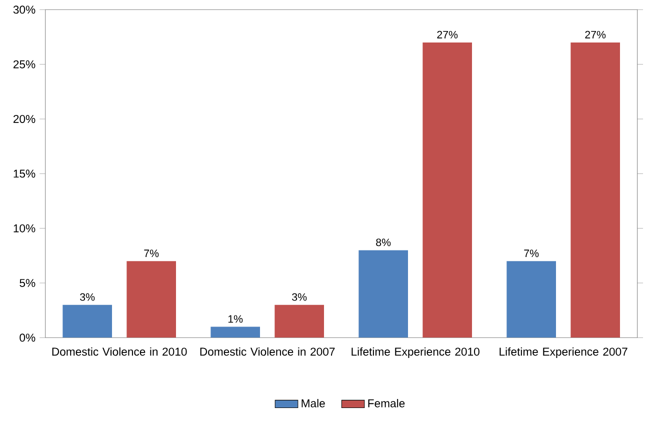 The height and width of the screenshot is (427, 652). I want to click on x-tick-label: Domestic Violence in 2010, so click(119, 351).